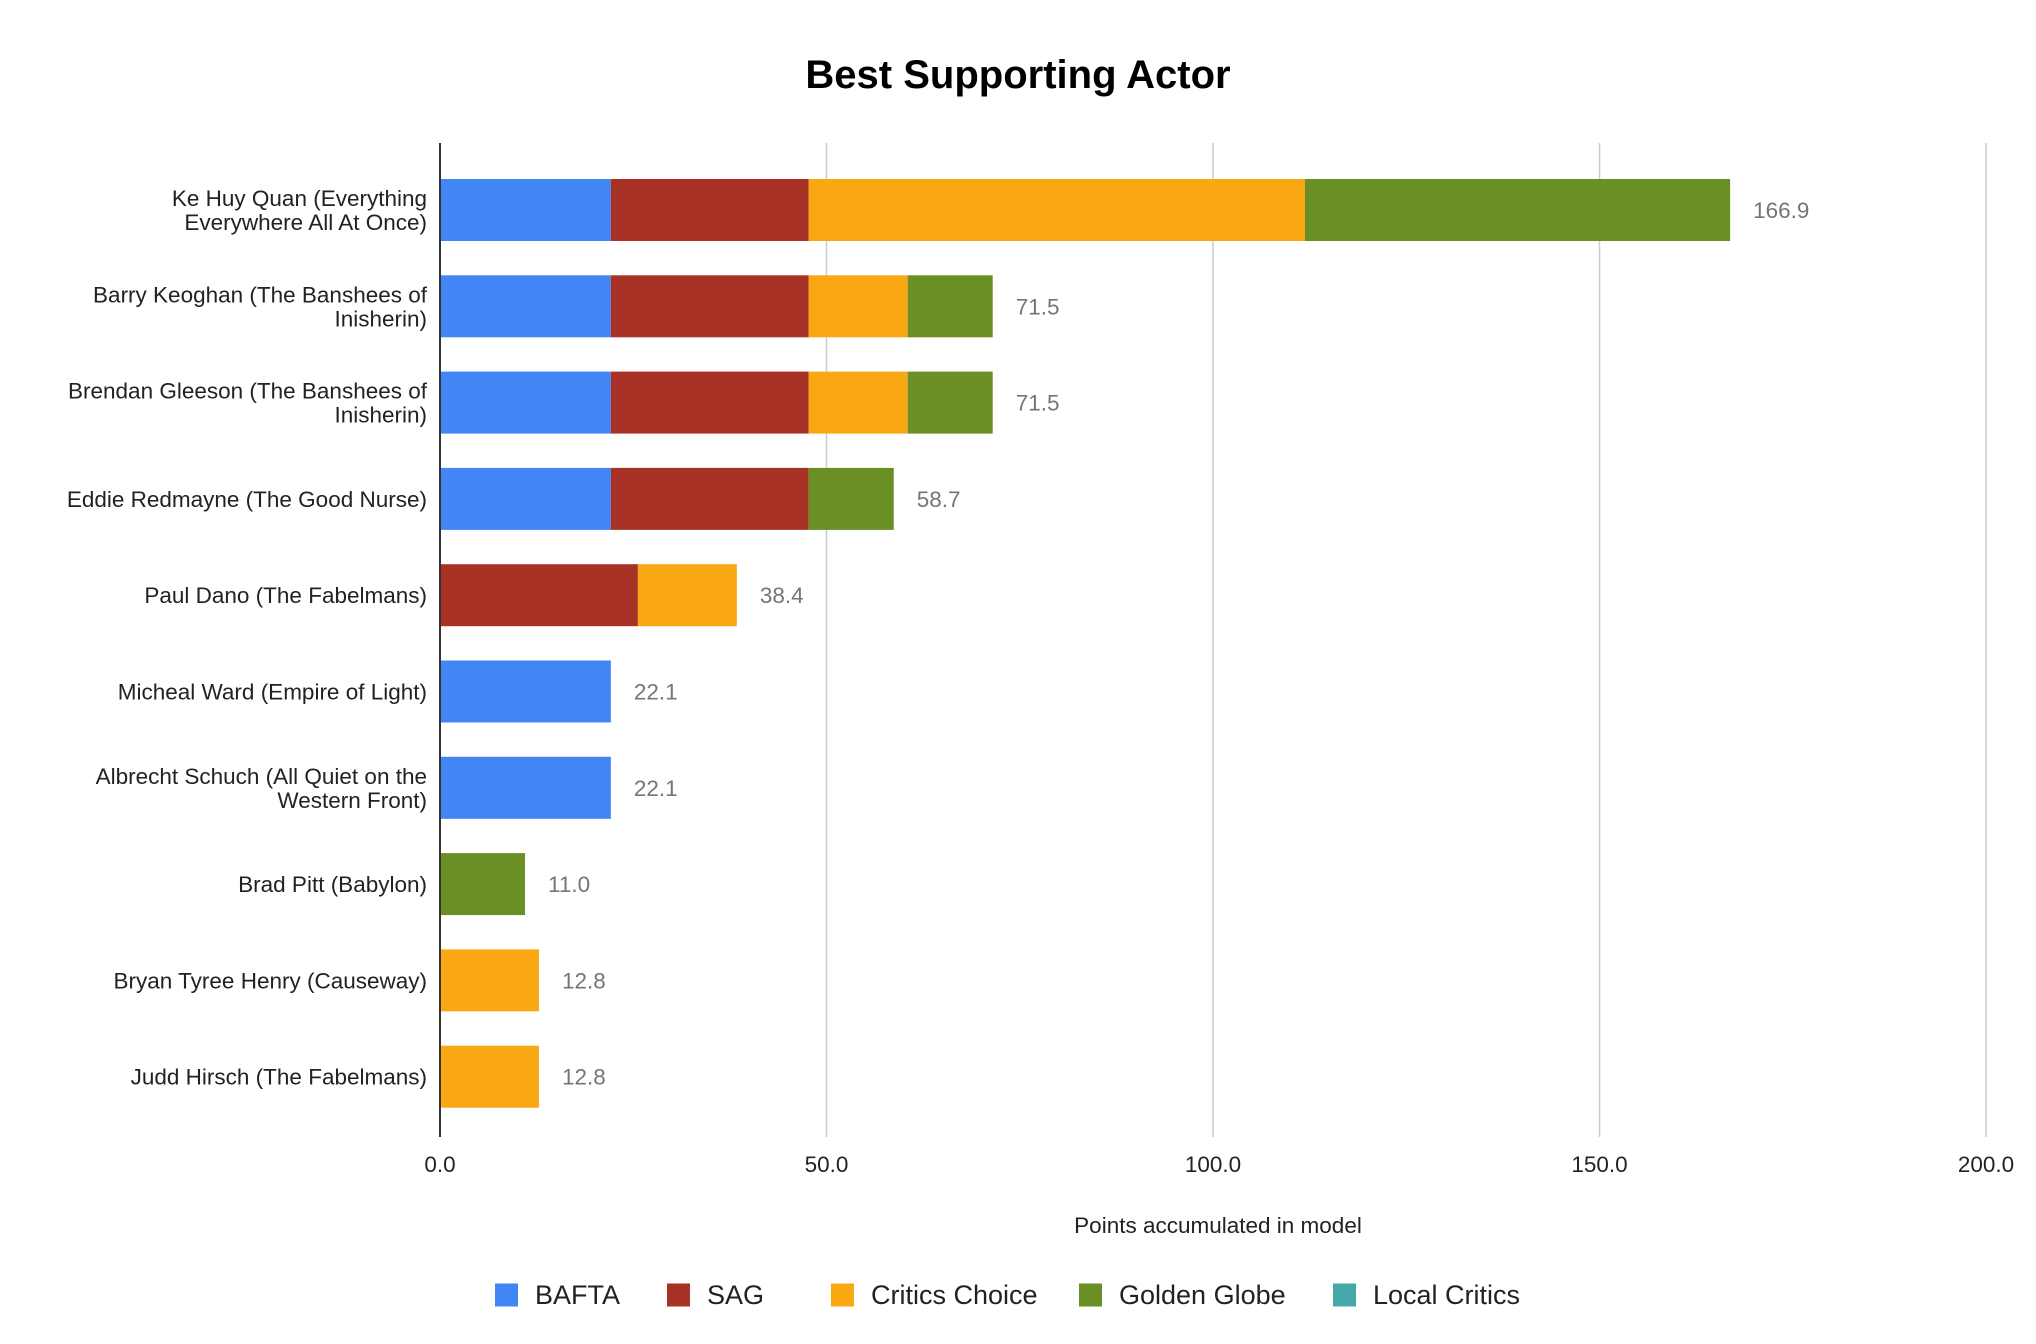 This screenshot has width=2036, height=1344. I want to click on category-label-line: Brad Pitt (Babylon), so click(332, 884).